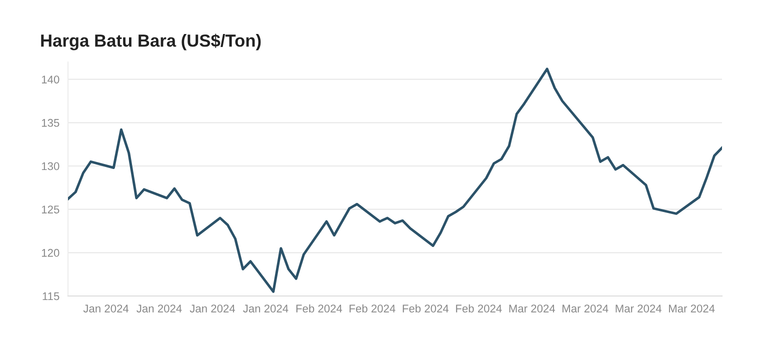  Describe the element at coordinates (51, 252) in the screenshot. I see `y-tick-label: 120` at that location.